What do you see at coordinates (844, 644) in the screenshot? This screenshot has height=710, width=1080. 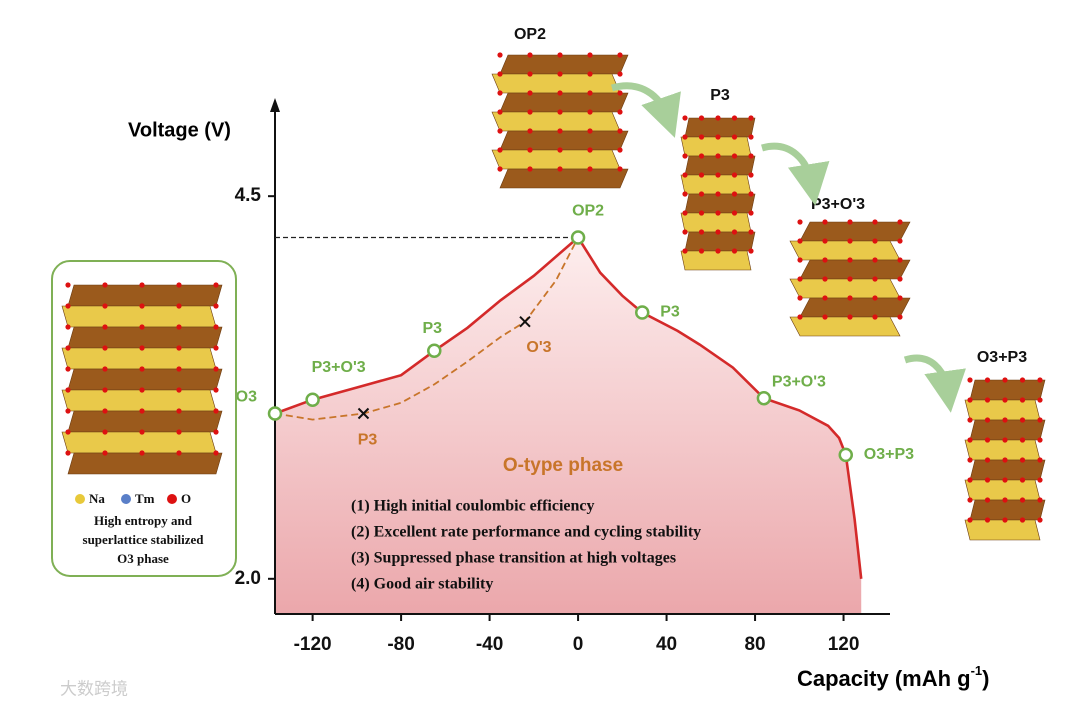 I see `x-tick-label: 120` at bounding box center [844, 644].